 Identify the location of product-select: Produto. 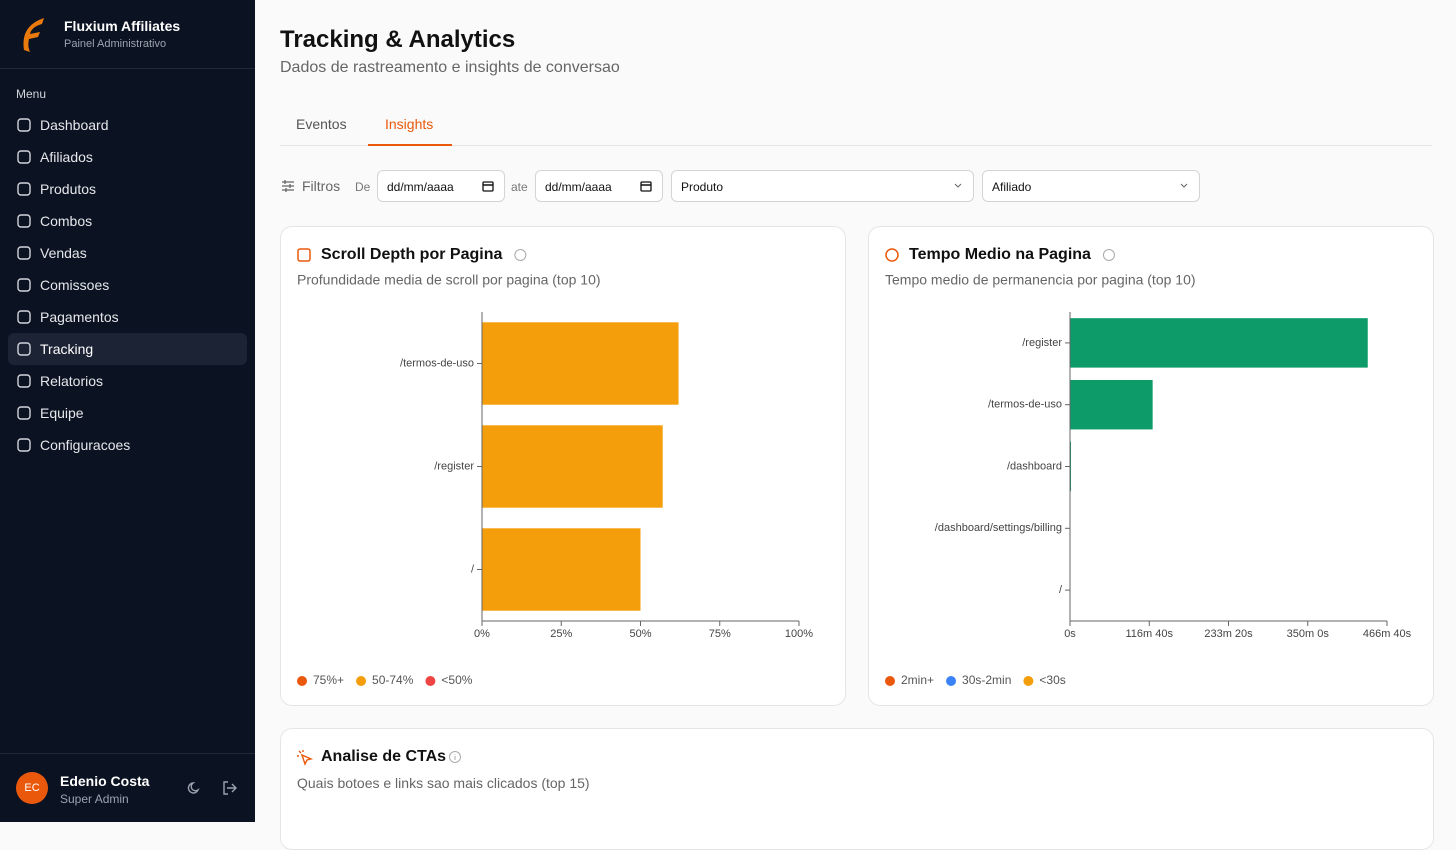
(822, 186).